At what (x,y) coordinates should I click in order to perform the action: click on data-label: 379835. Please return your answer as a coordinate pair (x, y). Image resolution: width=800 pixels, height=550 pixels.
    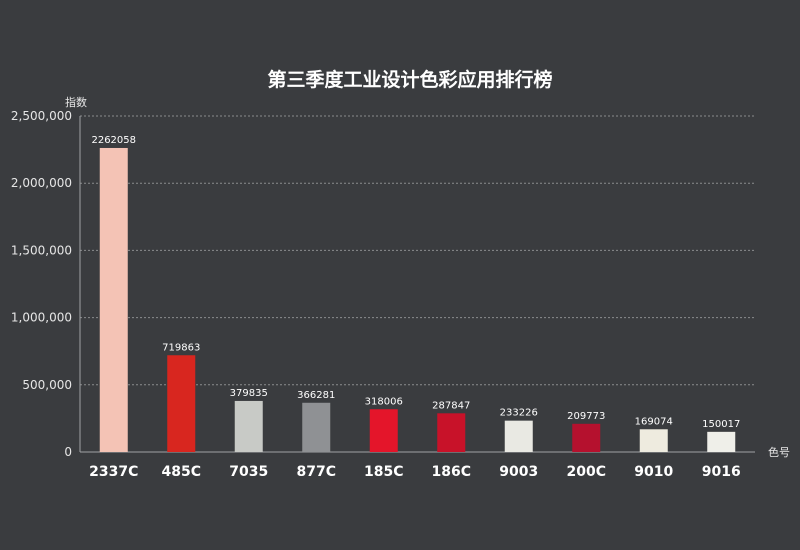
    Looking at the image, I should click on (249, 393).